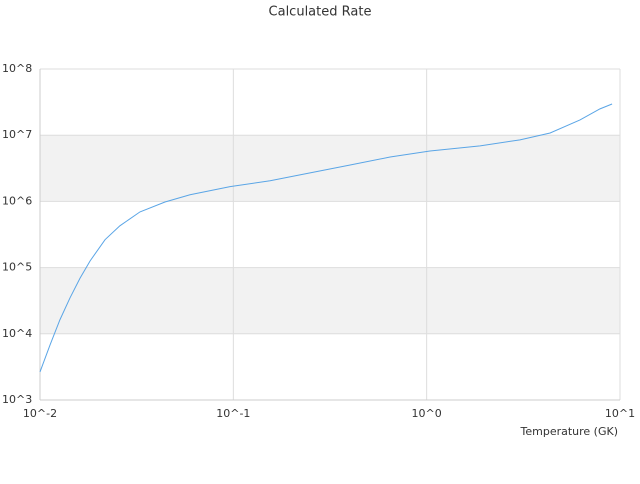  Describe the element at coordinates (17, 68) in the screenshot. I see `y-tick-label: 10^8` at that location.